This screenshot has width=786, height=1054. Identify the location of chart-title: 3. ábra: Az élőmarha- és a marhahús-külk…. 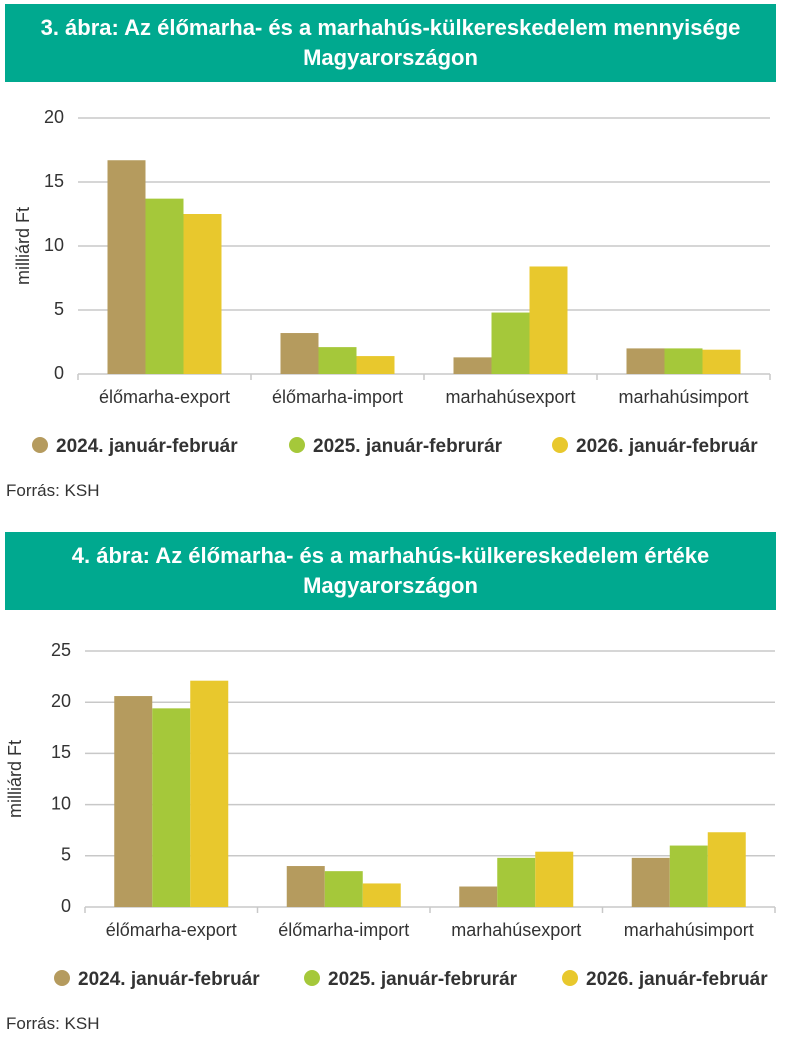
(390, 43).